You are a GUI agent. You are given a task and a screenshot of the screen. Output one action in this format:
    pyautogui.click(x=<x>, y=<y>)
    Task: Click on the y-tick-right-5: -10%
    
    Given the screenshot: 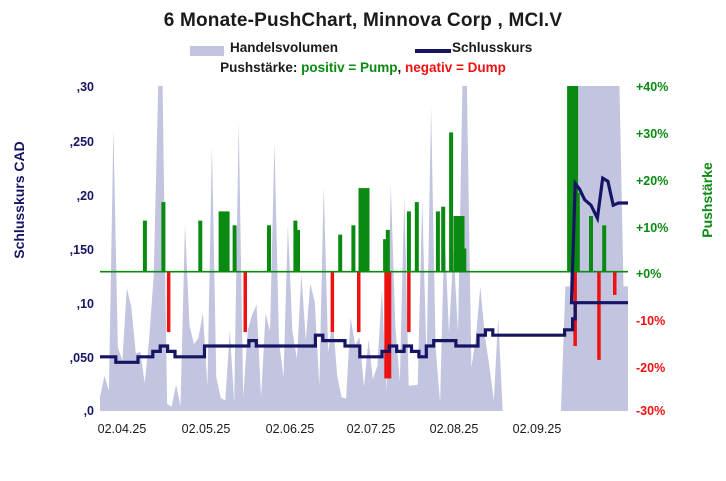 What is the action you would take?
    pyautogui.click(x=651, y=321)
    